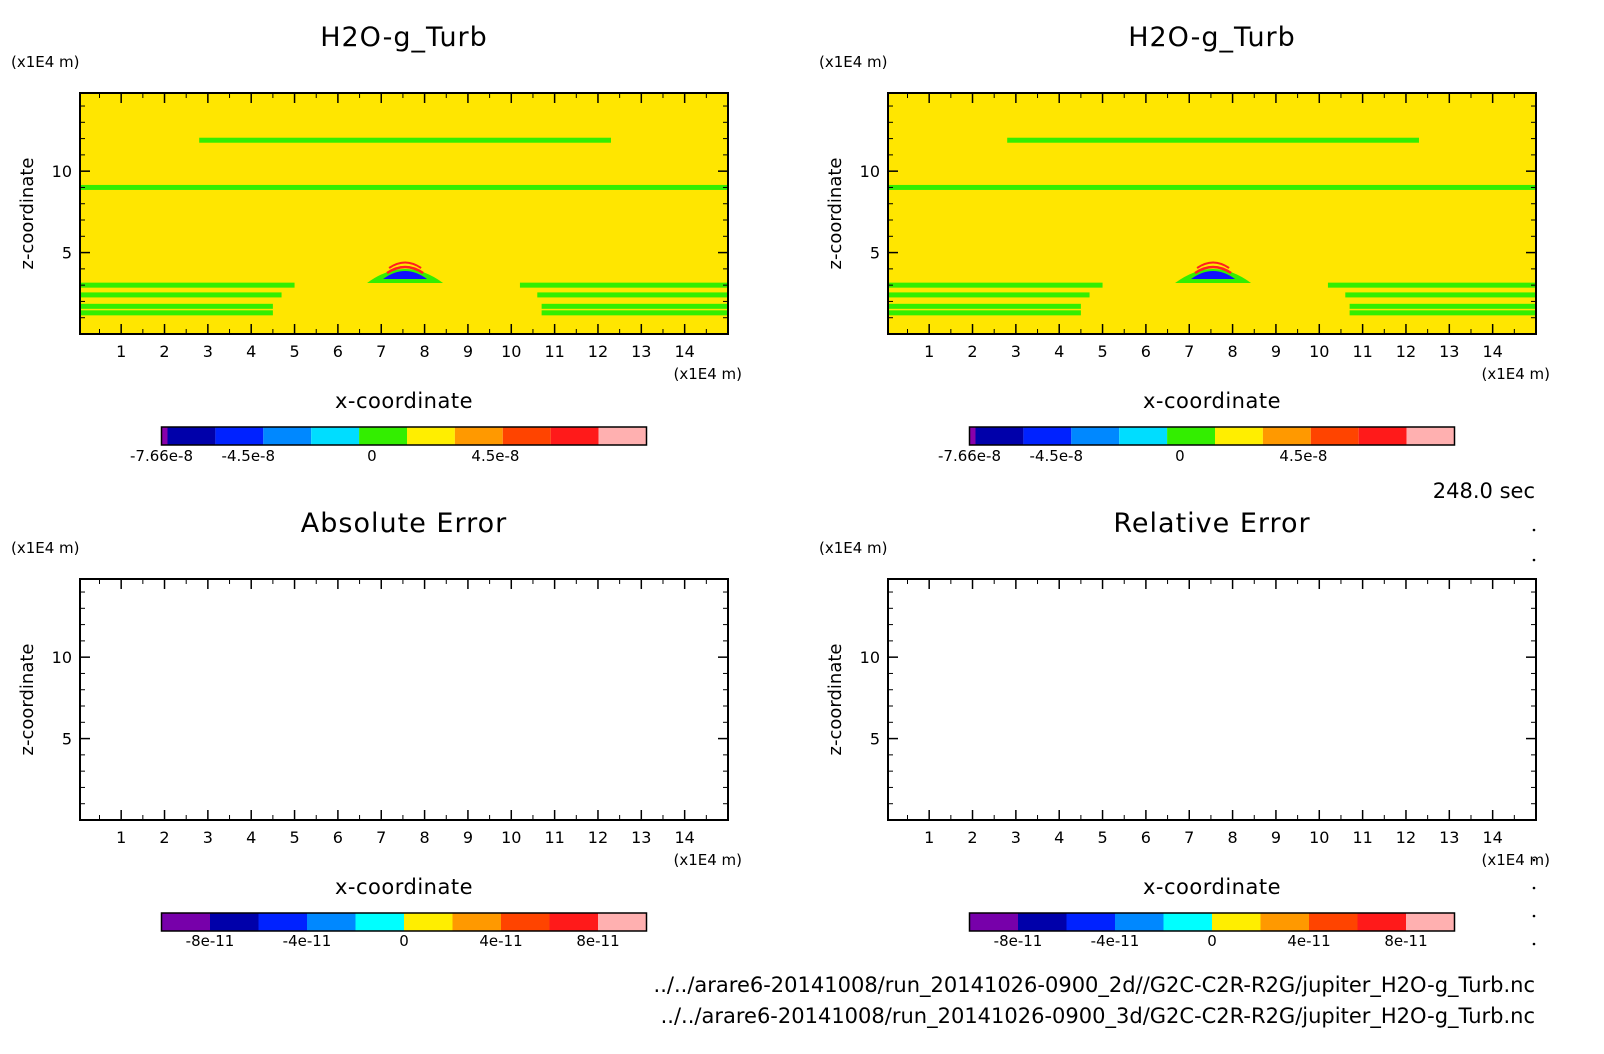  What do you see at coordinates (707, 860) in the screenshot?
I see `x-unit-label: (x1E4 m)` at bounding box center [707, 860].